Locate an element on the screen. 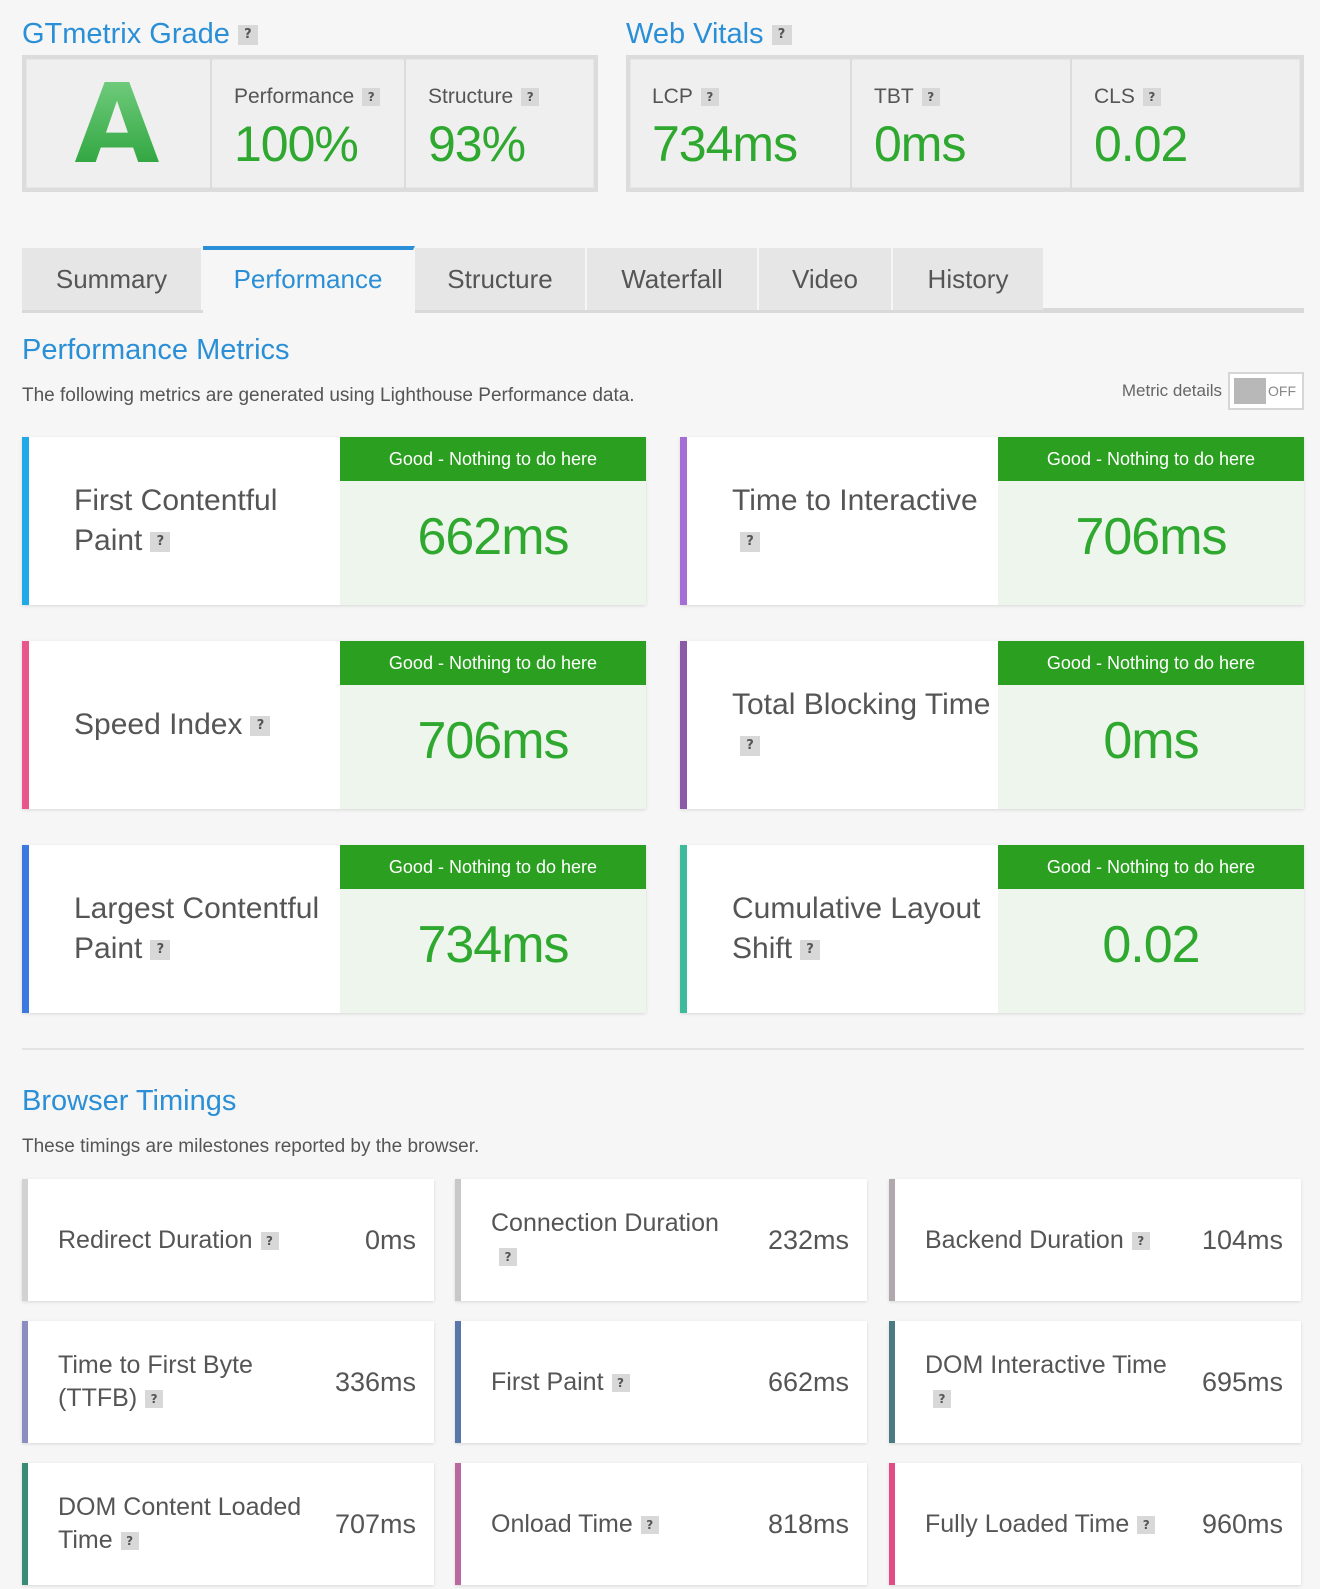 The width and height of the screenshot is (1320, 1589). performance-score-value: 100% is located at coordinates (296, 144).